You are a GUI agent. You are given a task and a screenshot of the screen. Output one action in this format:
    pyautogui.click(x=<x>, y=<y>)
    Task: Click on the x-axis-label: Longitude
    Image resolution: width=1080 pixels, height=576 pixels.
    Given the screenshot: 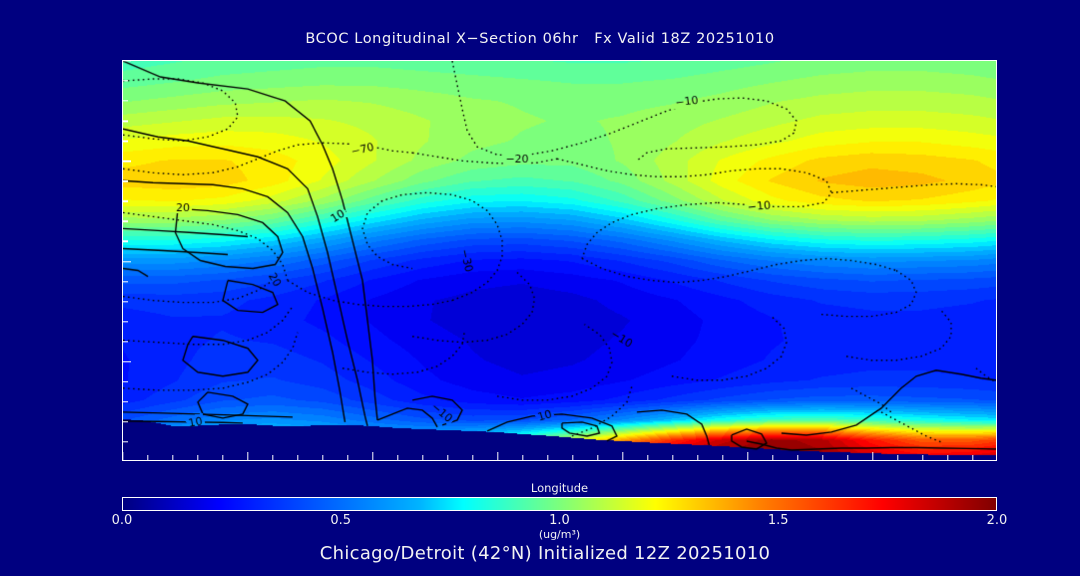 What is the action you would take?
    pyautogui.click(x=559, y=488)
    